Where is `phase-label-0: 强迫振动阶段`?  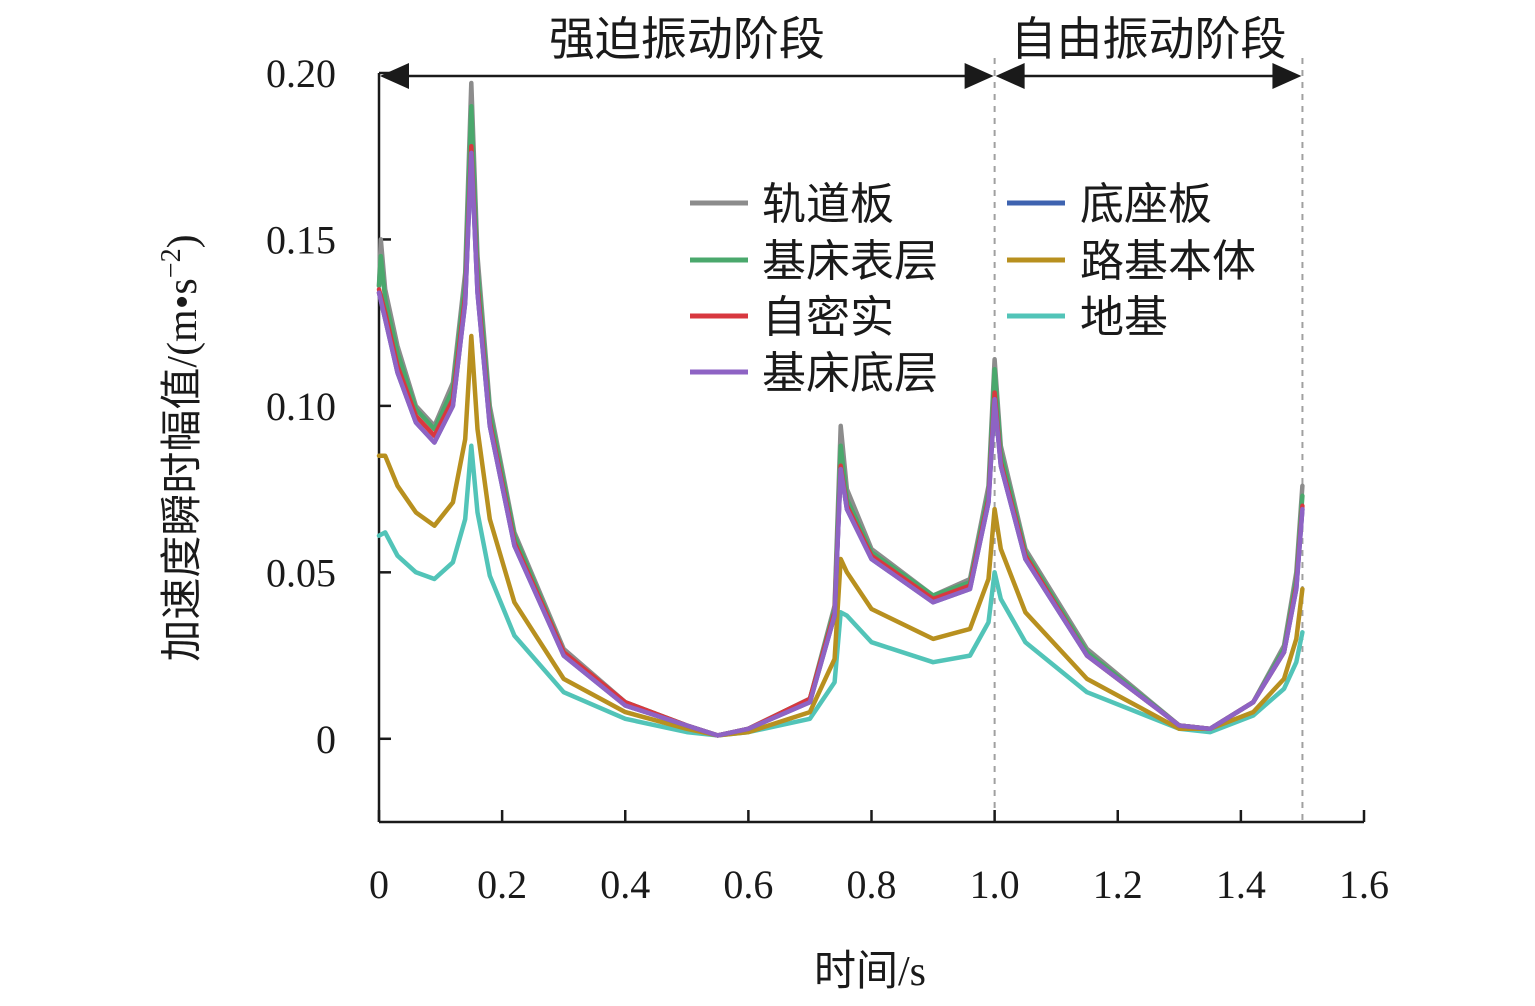
phase-label-0: 强迫振动阶段 is located at coordinates (687, 39).